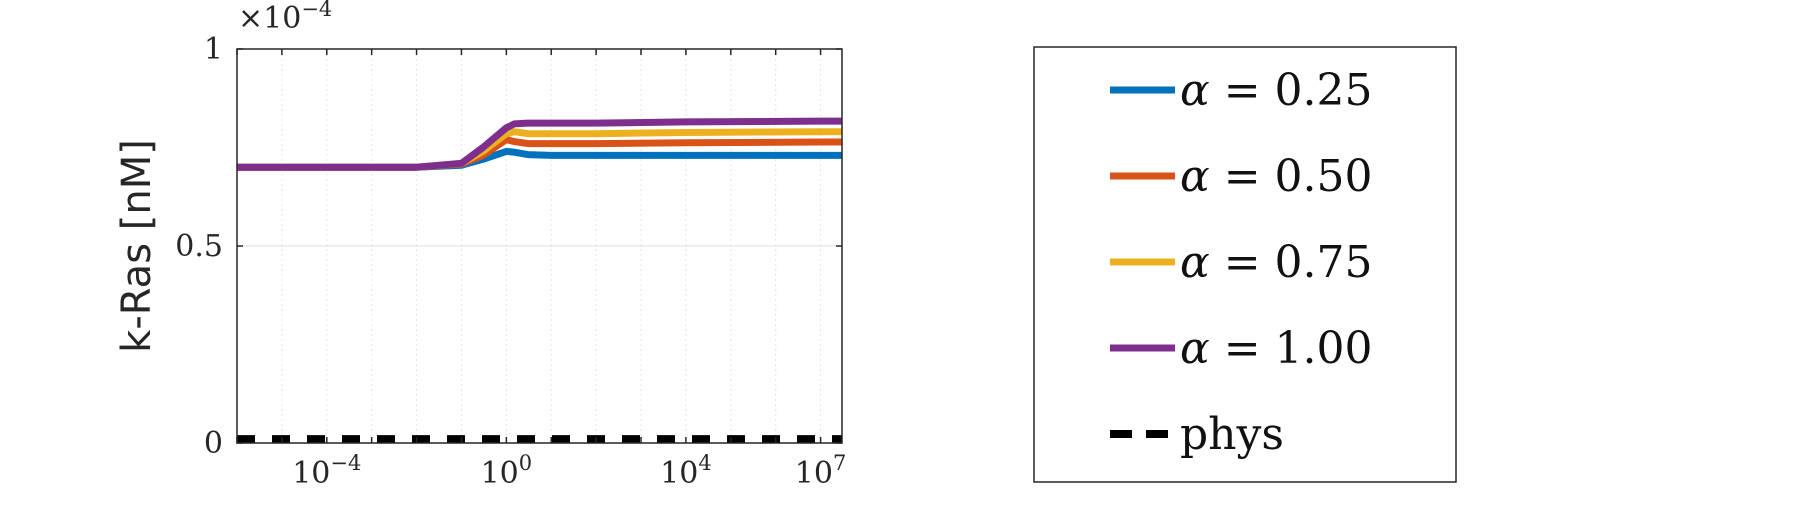 This screenshot has width=1800, height=505. Describe the element at coordinates (269, 18) in the screenshot. I see `y-exponent-base: ×10` at that location.